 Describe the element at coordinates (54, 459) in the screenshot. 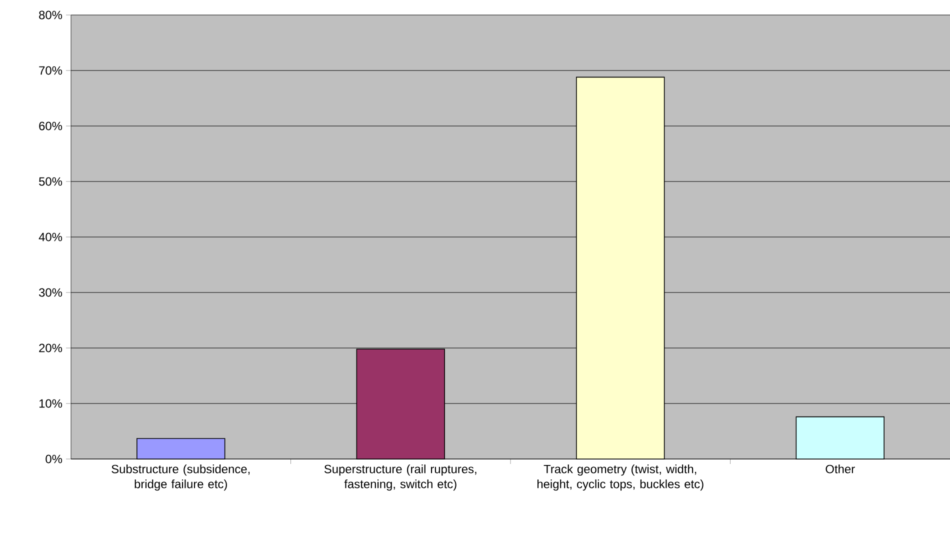

I see `y-tick-label: 0%` at that location.